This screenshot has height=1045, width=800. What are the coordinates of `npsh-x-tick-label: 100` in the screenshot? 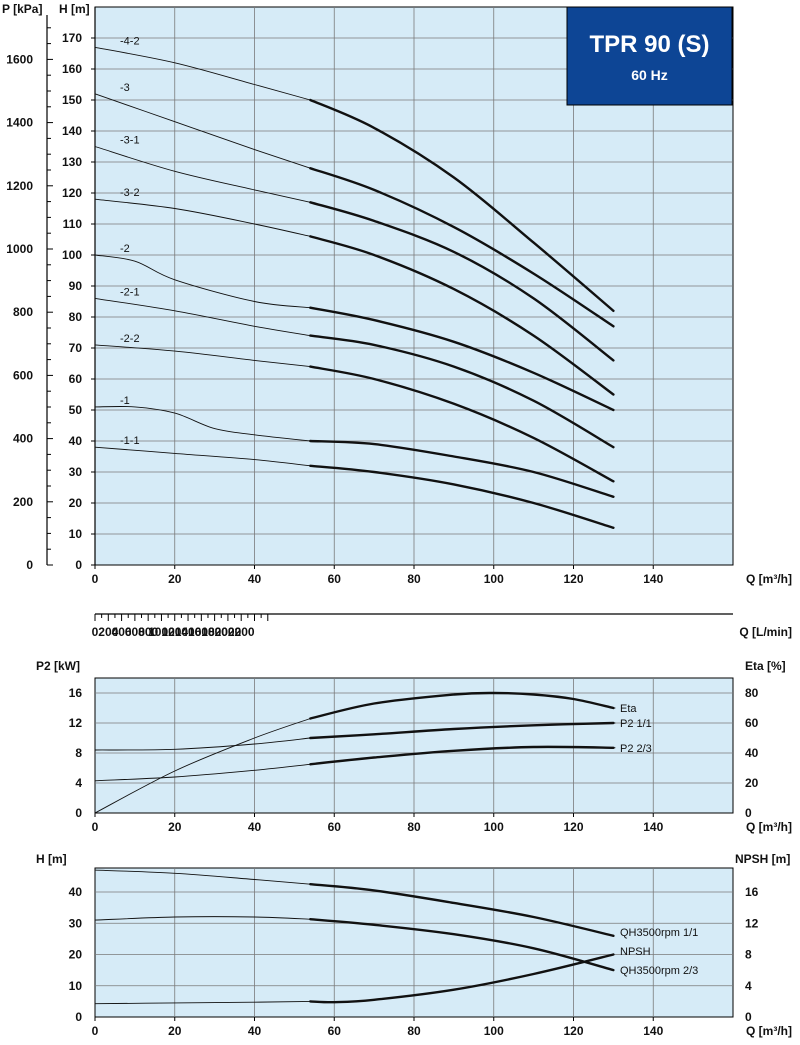 It's located at (494, 1031).